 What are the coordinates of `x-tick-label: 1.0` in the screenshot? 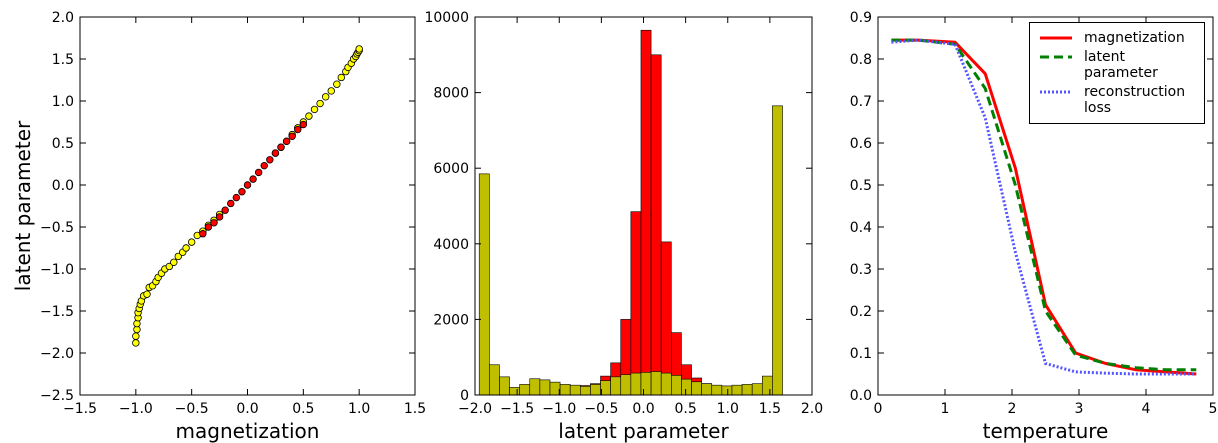 It's located at (359, 409).